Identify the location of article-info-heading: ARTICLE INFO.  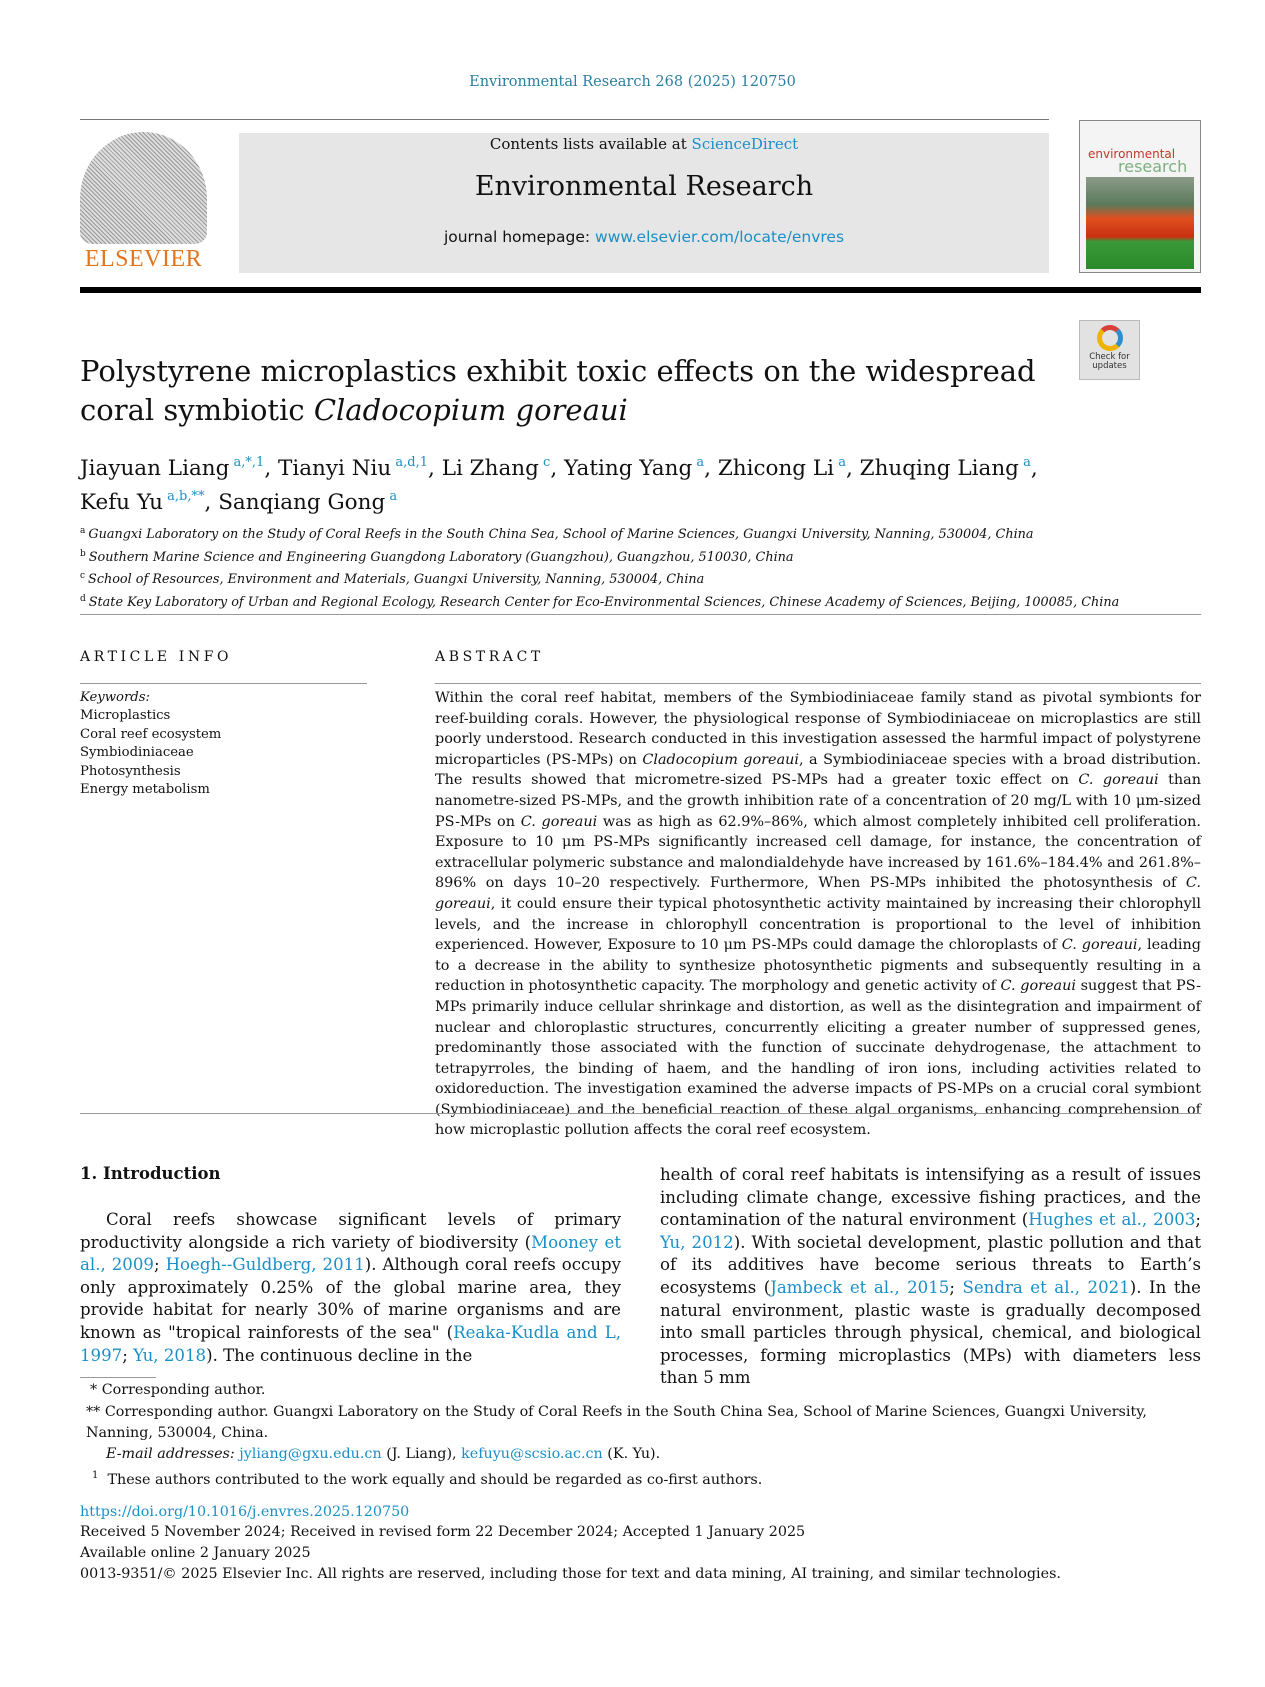
(156, 657).